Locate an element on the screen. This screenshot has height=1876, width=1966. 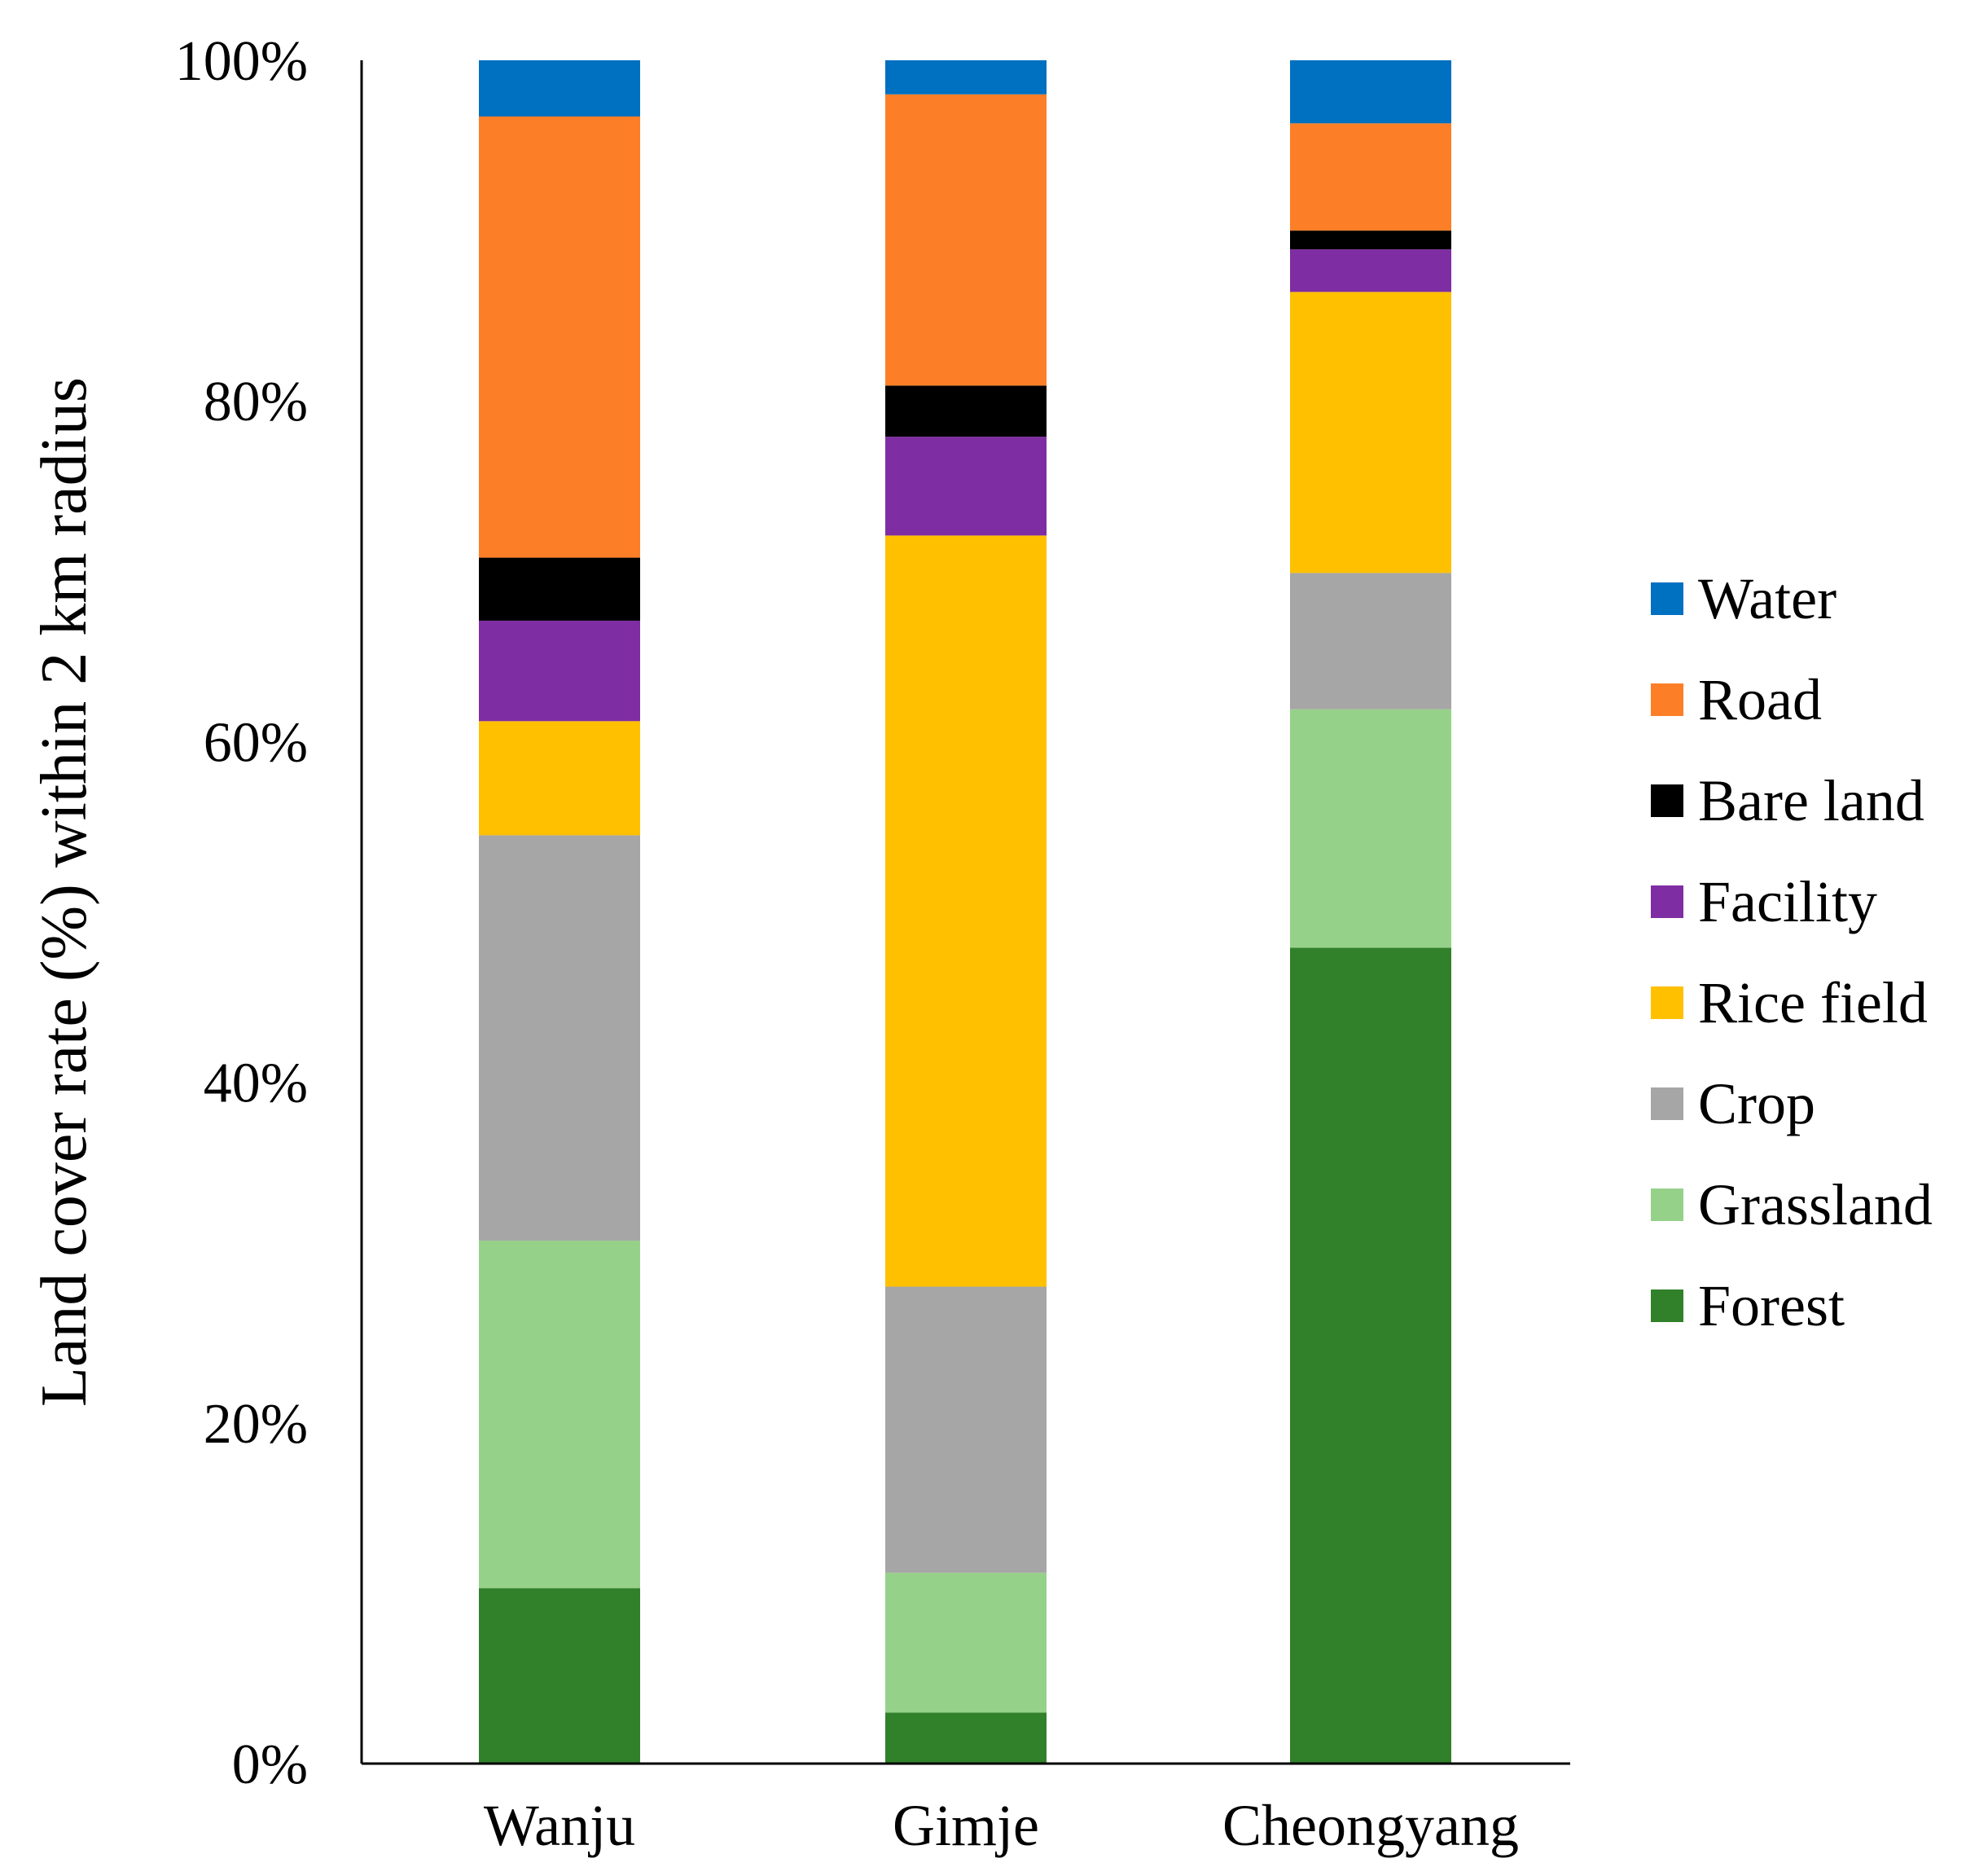
legend-label-crop: Crop is located at coordinates (1757, 1103).